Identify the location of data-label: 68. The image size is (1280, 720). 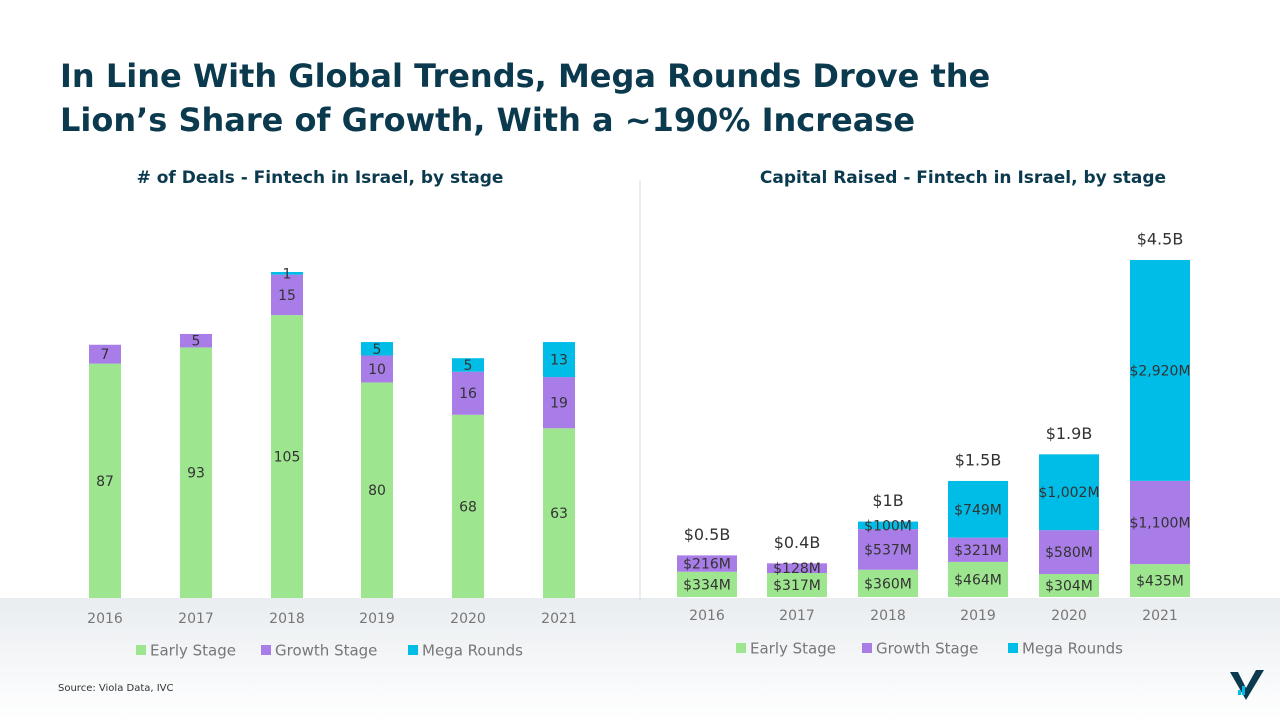
(468, 507).